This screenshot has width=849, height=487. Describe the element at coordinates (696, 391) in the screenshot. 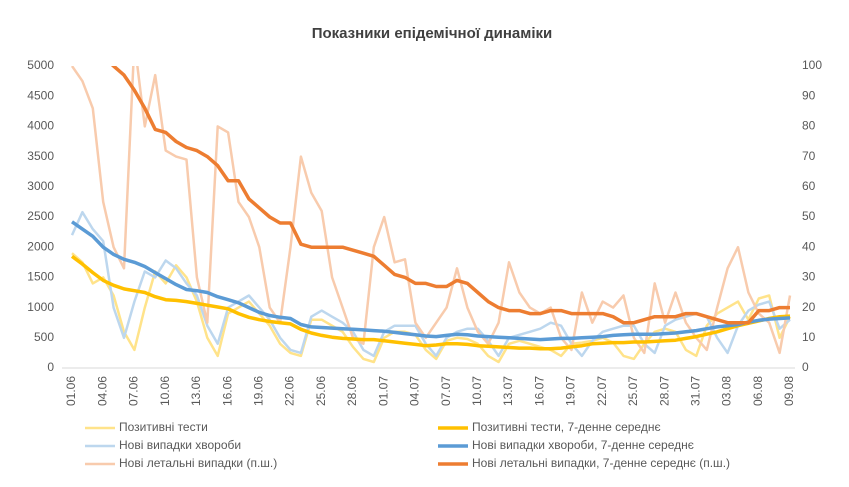

I see `x-tick-label: 31.07` at that location.